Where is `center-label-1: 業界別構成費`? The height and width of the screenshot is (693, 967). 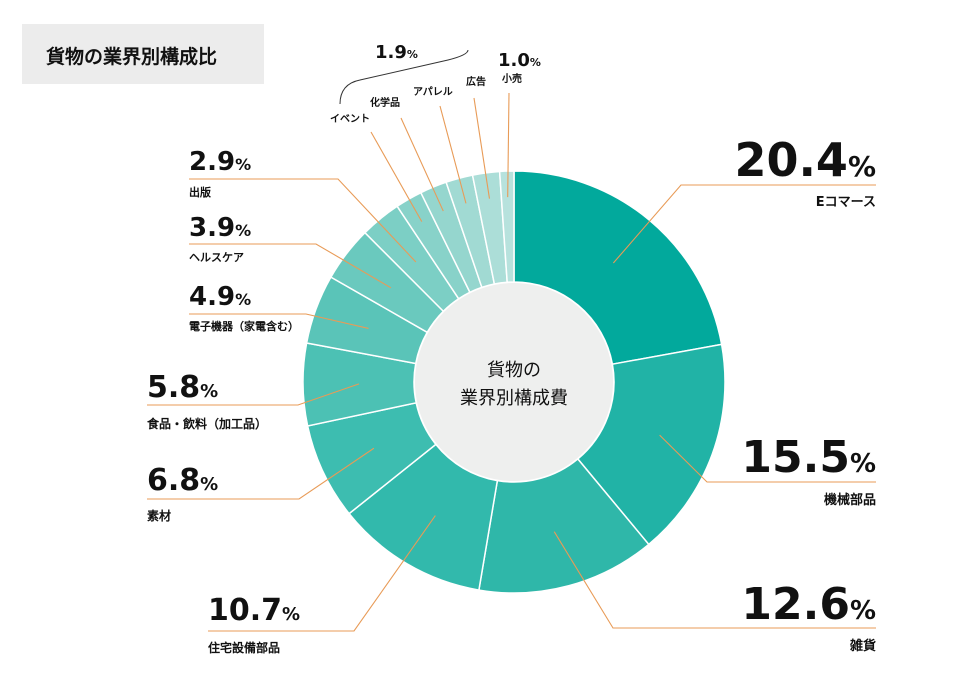
center-label-1: 業界別構成費 is located at coordinates (514, 398).